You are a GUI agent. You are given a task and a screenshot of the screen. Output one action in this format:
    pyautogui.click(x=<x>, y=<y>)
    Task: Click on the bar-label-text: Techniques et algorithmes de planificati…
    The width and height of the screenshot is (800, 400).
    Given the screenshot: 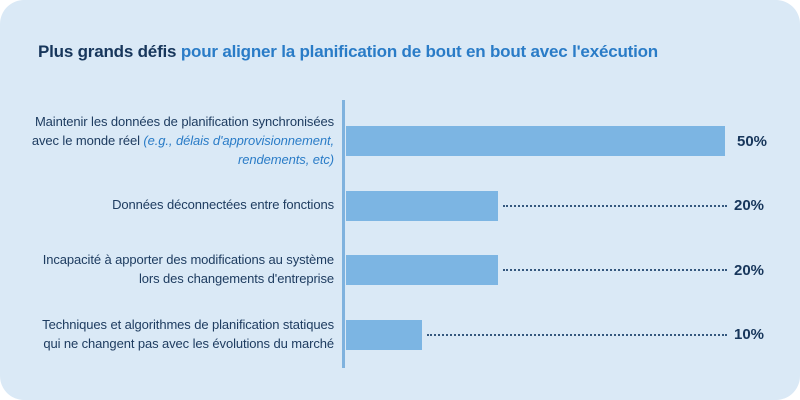 What is the action you would take?
    pyautogui.click(x=188, y=333)
    